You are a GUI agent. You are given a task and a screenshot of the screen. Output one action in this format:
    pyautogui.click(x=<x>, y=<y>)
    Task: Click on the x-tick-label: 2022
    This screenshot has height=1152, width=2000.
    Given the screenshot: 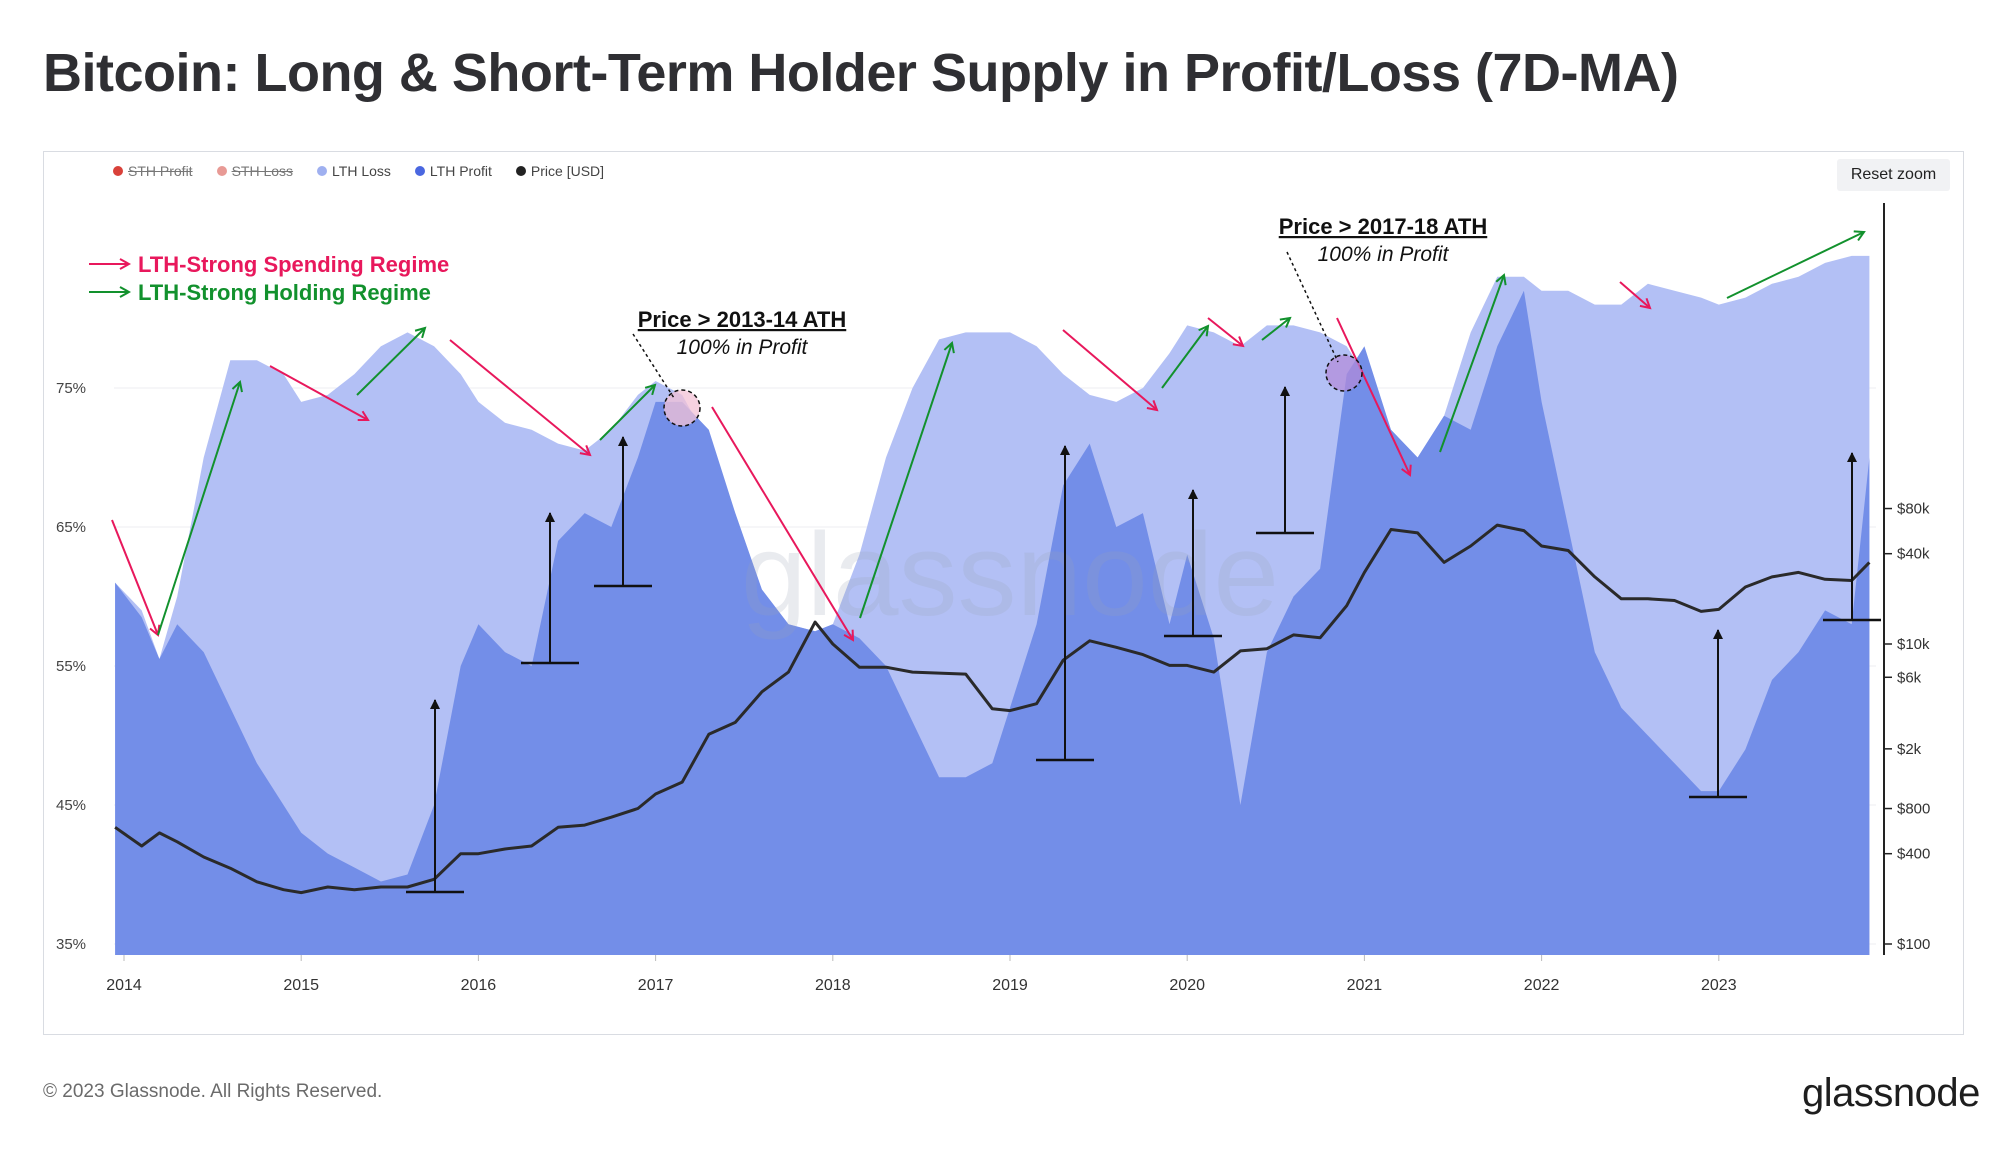 What is the action you would take?
    pyautogui.click(x=1542, y=985)
    